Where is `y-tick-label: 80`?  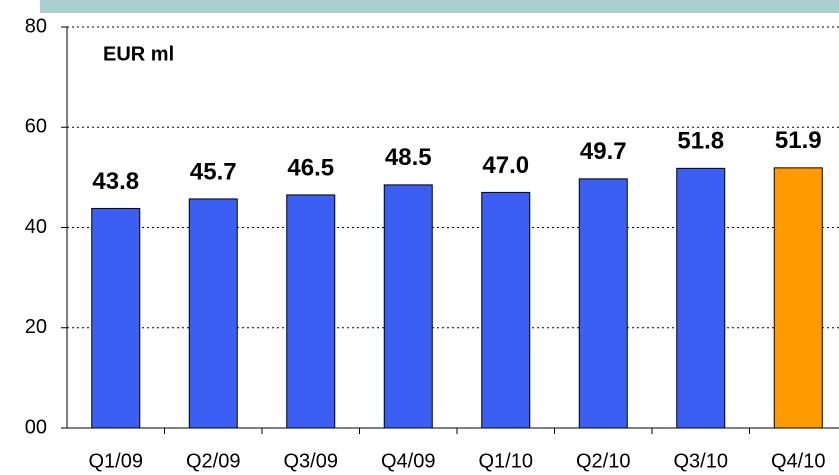
y-tick-label: 80 is located at coordinates (36, 26).